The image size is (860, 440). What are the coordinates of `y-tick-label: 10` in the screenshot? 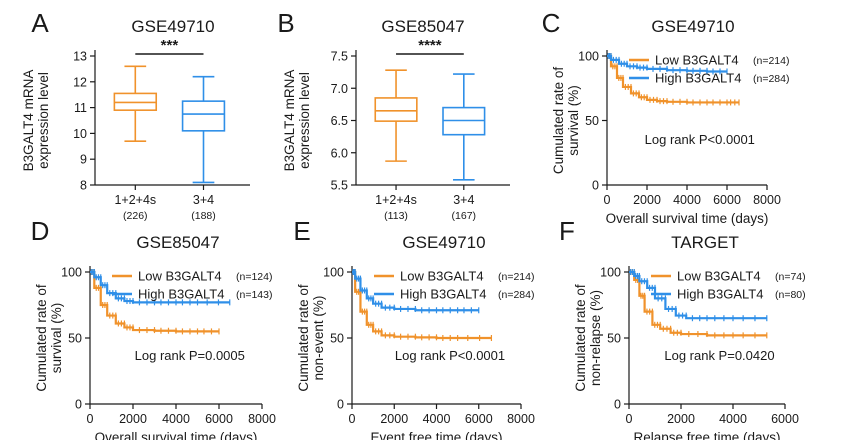 It's located at (80, 134).